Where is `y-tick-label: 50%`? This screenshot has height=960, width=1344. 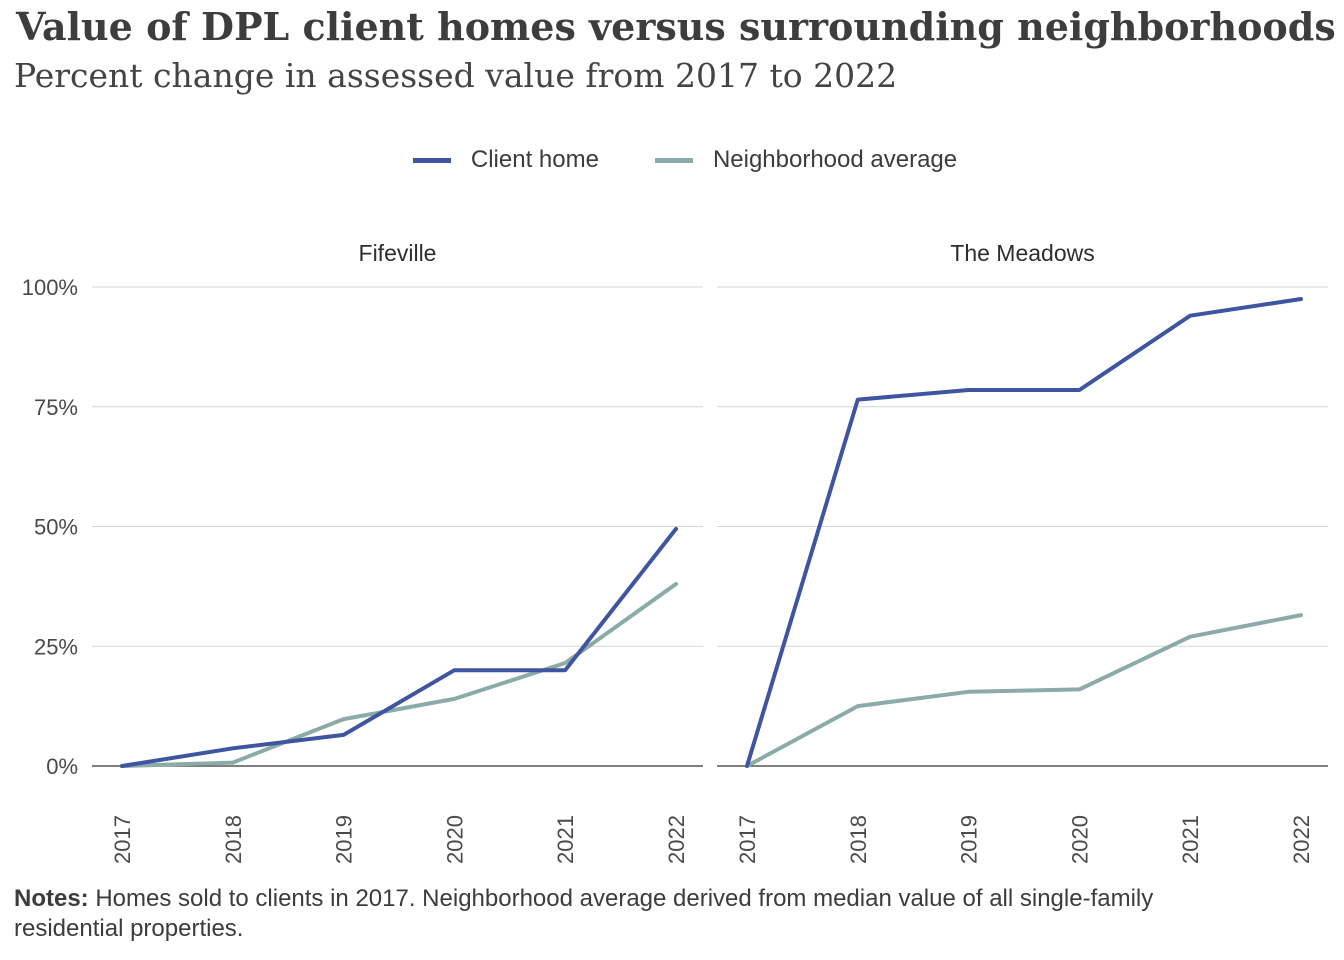 y-tick-label: 50% is located at coordinates (56, 527).